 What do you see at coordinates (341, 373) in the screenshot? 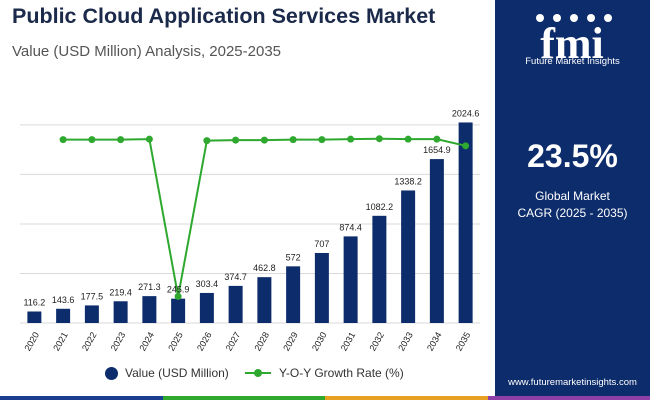
I see `legend-label-growth: Y-O-Y Growth Rate (%)` at bounding box center [341, 373].